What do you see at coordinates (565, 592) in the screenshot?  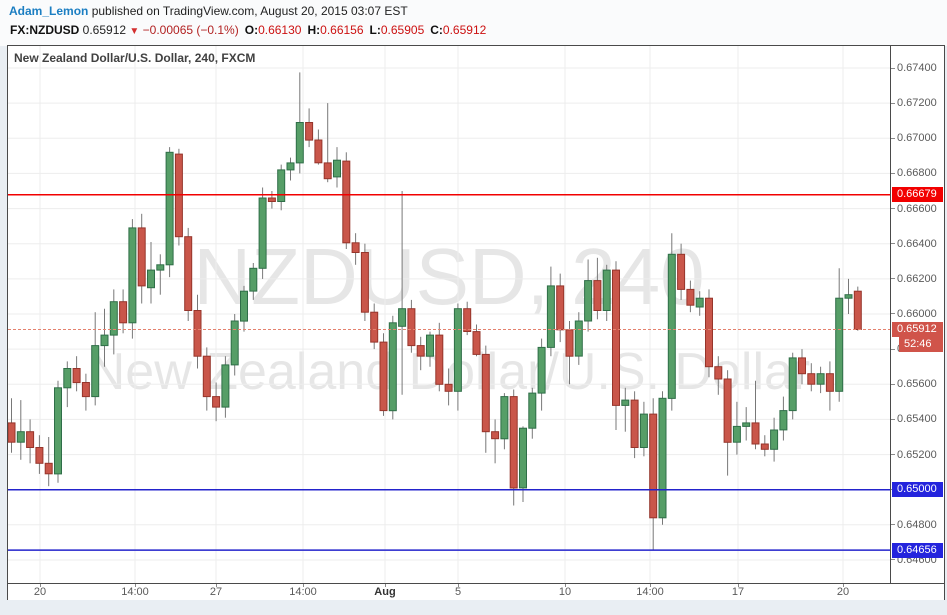 I see `time-tick-label: 10` at bounding box center [565, 592].